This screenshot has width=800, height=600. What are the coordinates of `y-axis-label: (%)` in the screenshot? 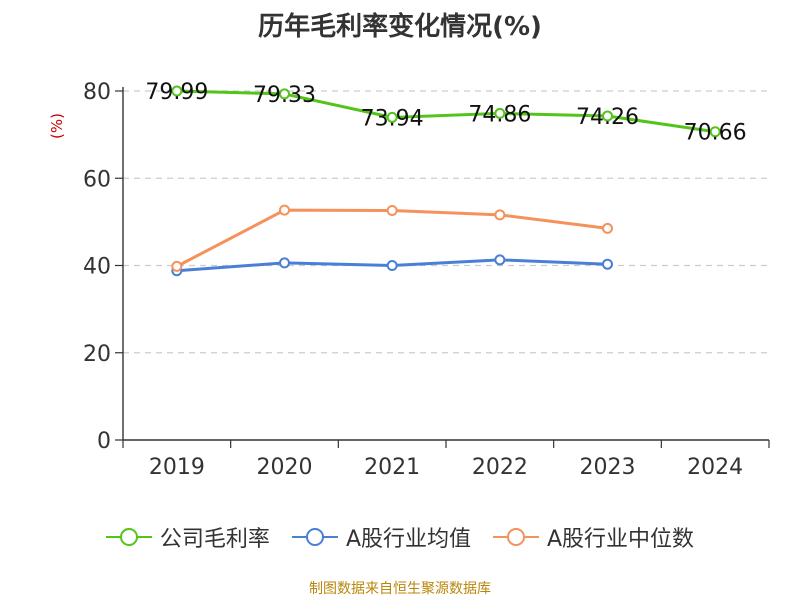 It's located at (57, 126).